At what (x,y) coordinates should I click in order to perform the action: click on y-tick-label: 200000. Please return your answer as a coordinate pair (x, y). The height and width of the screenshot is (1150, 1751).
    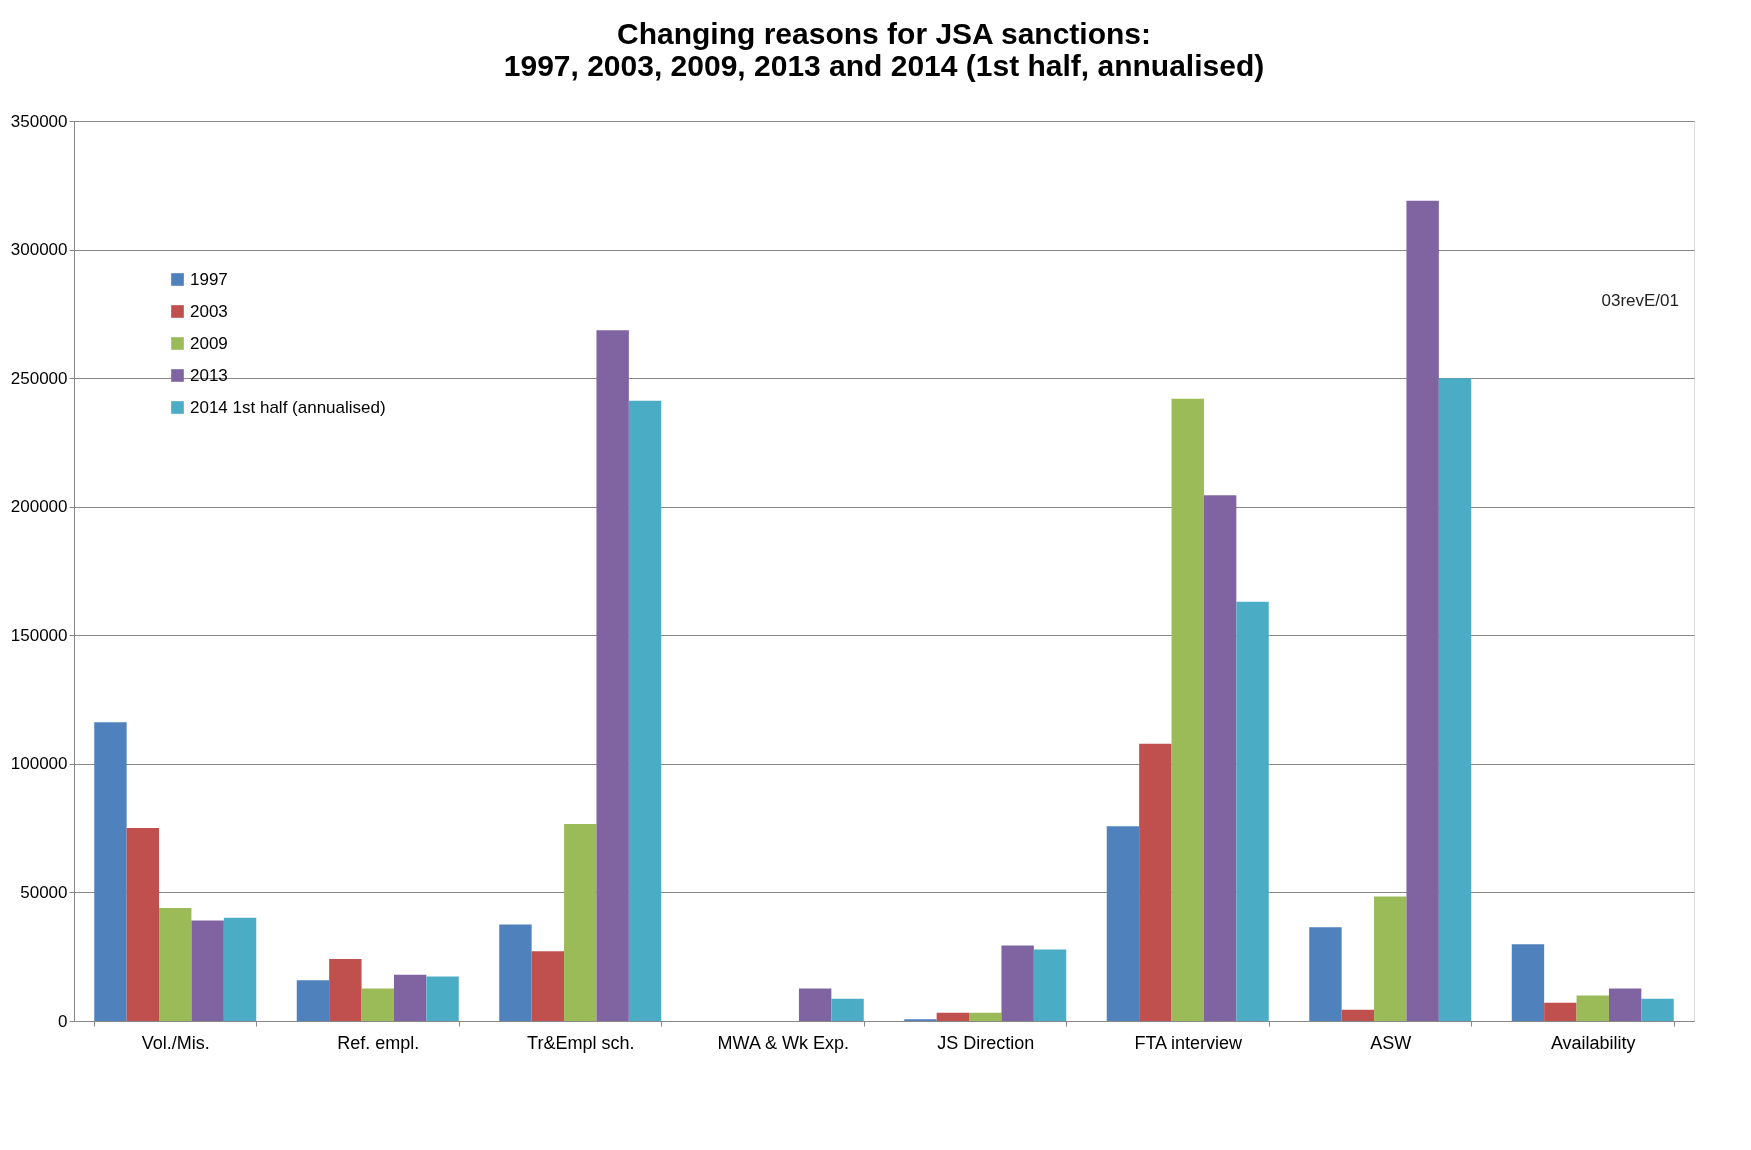
    Looking at the image, I should click on (39, 507).